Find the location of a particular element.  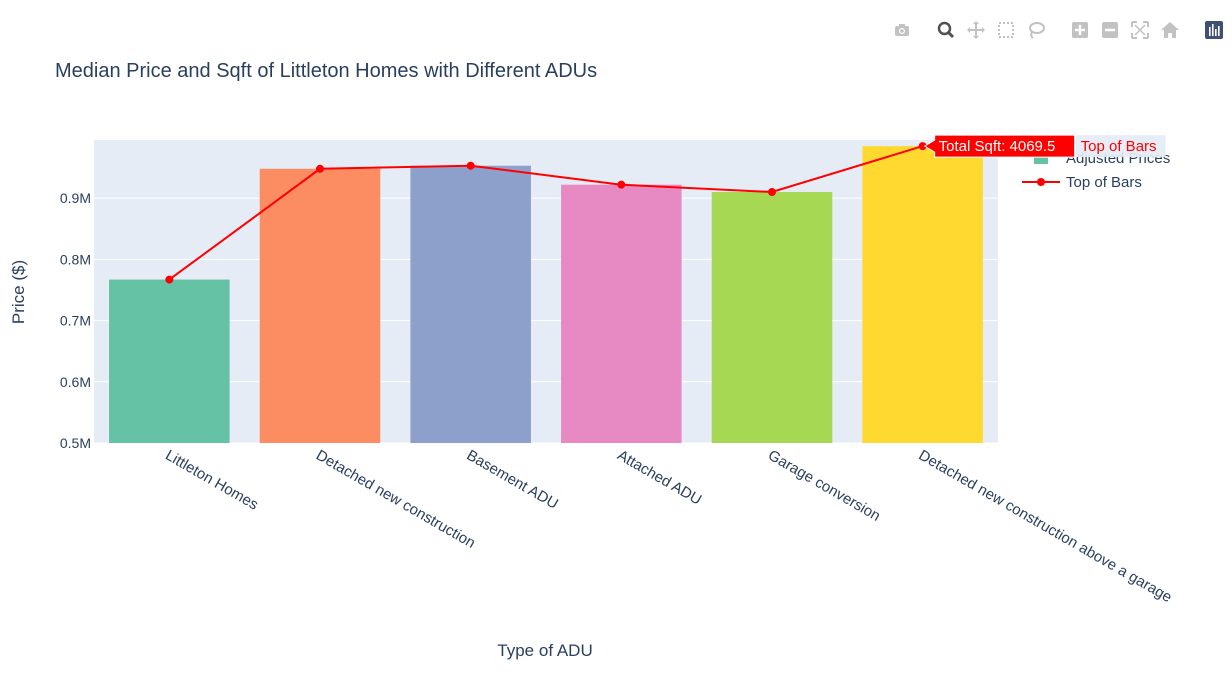

hover-box is located at coordinates (999, 146).